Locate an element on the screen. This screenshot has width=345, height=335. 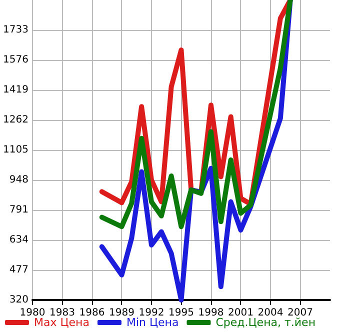
y-tick-label: 791 is located at coordinates (18, 210).